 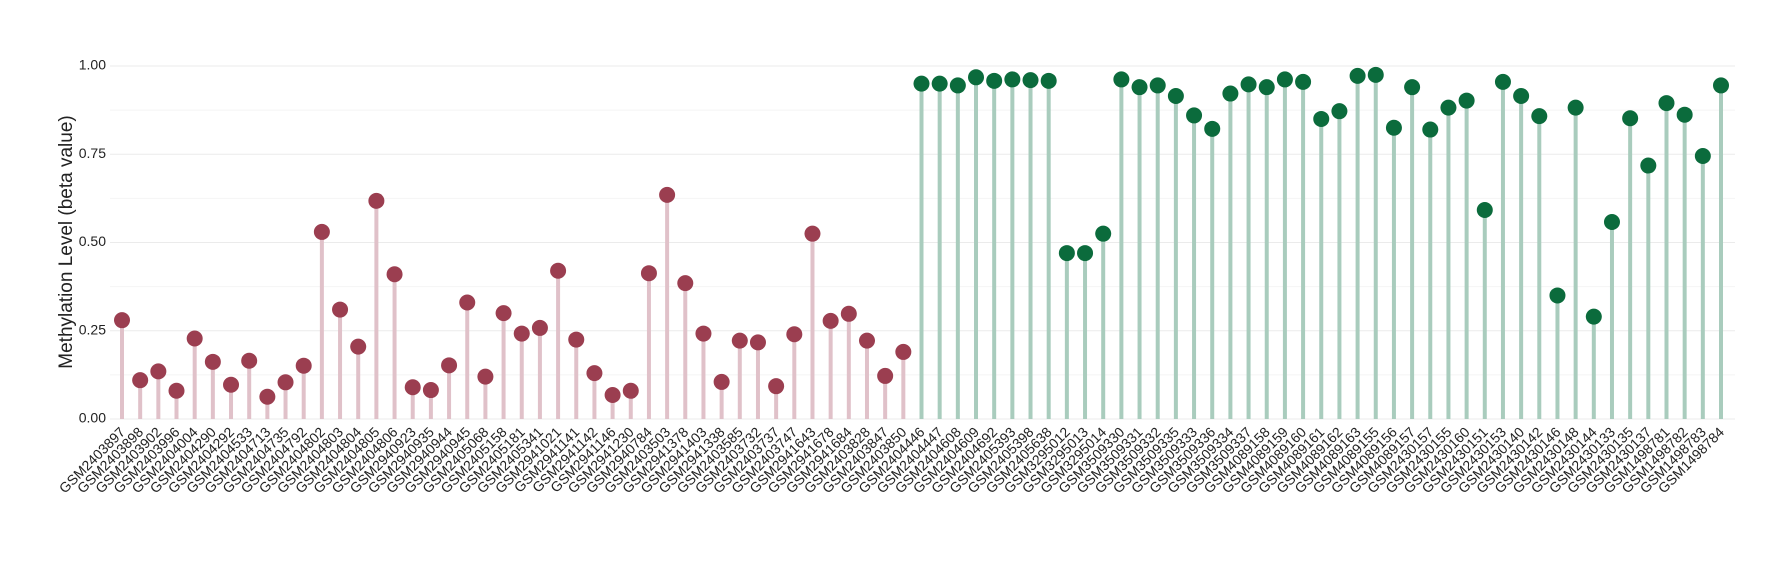 I want to click on y-tick-label: 0.00, so click(x=92, y=418).